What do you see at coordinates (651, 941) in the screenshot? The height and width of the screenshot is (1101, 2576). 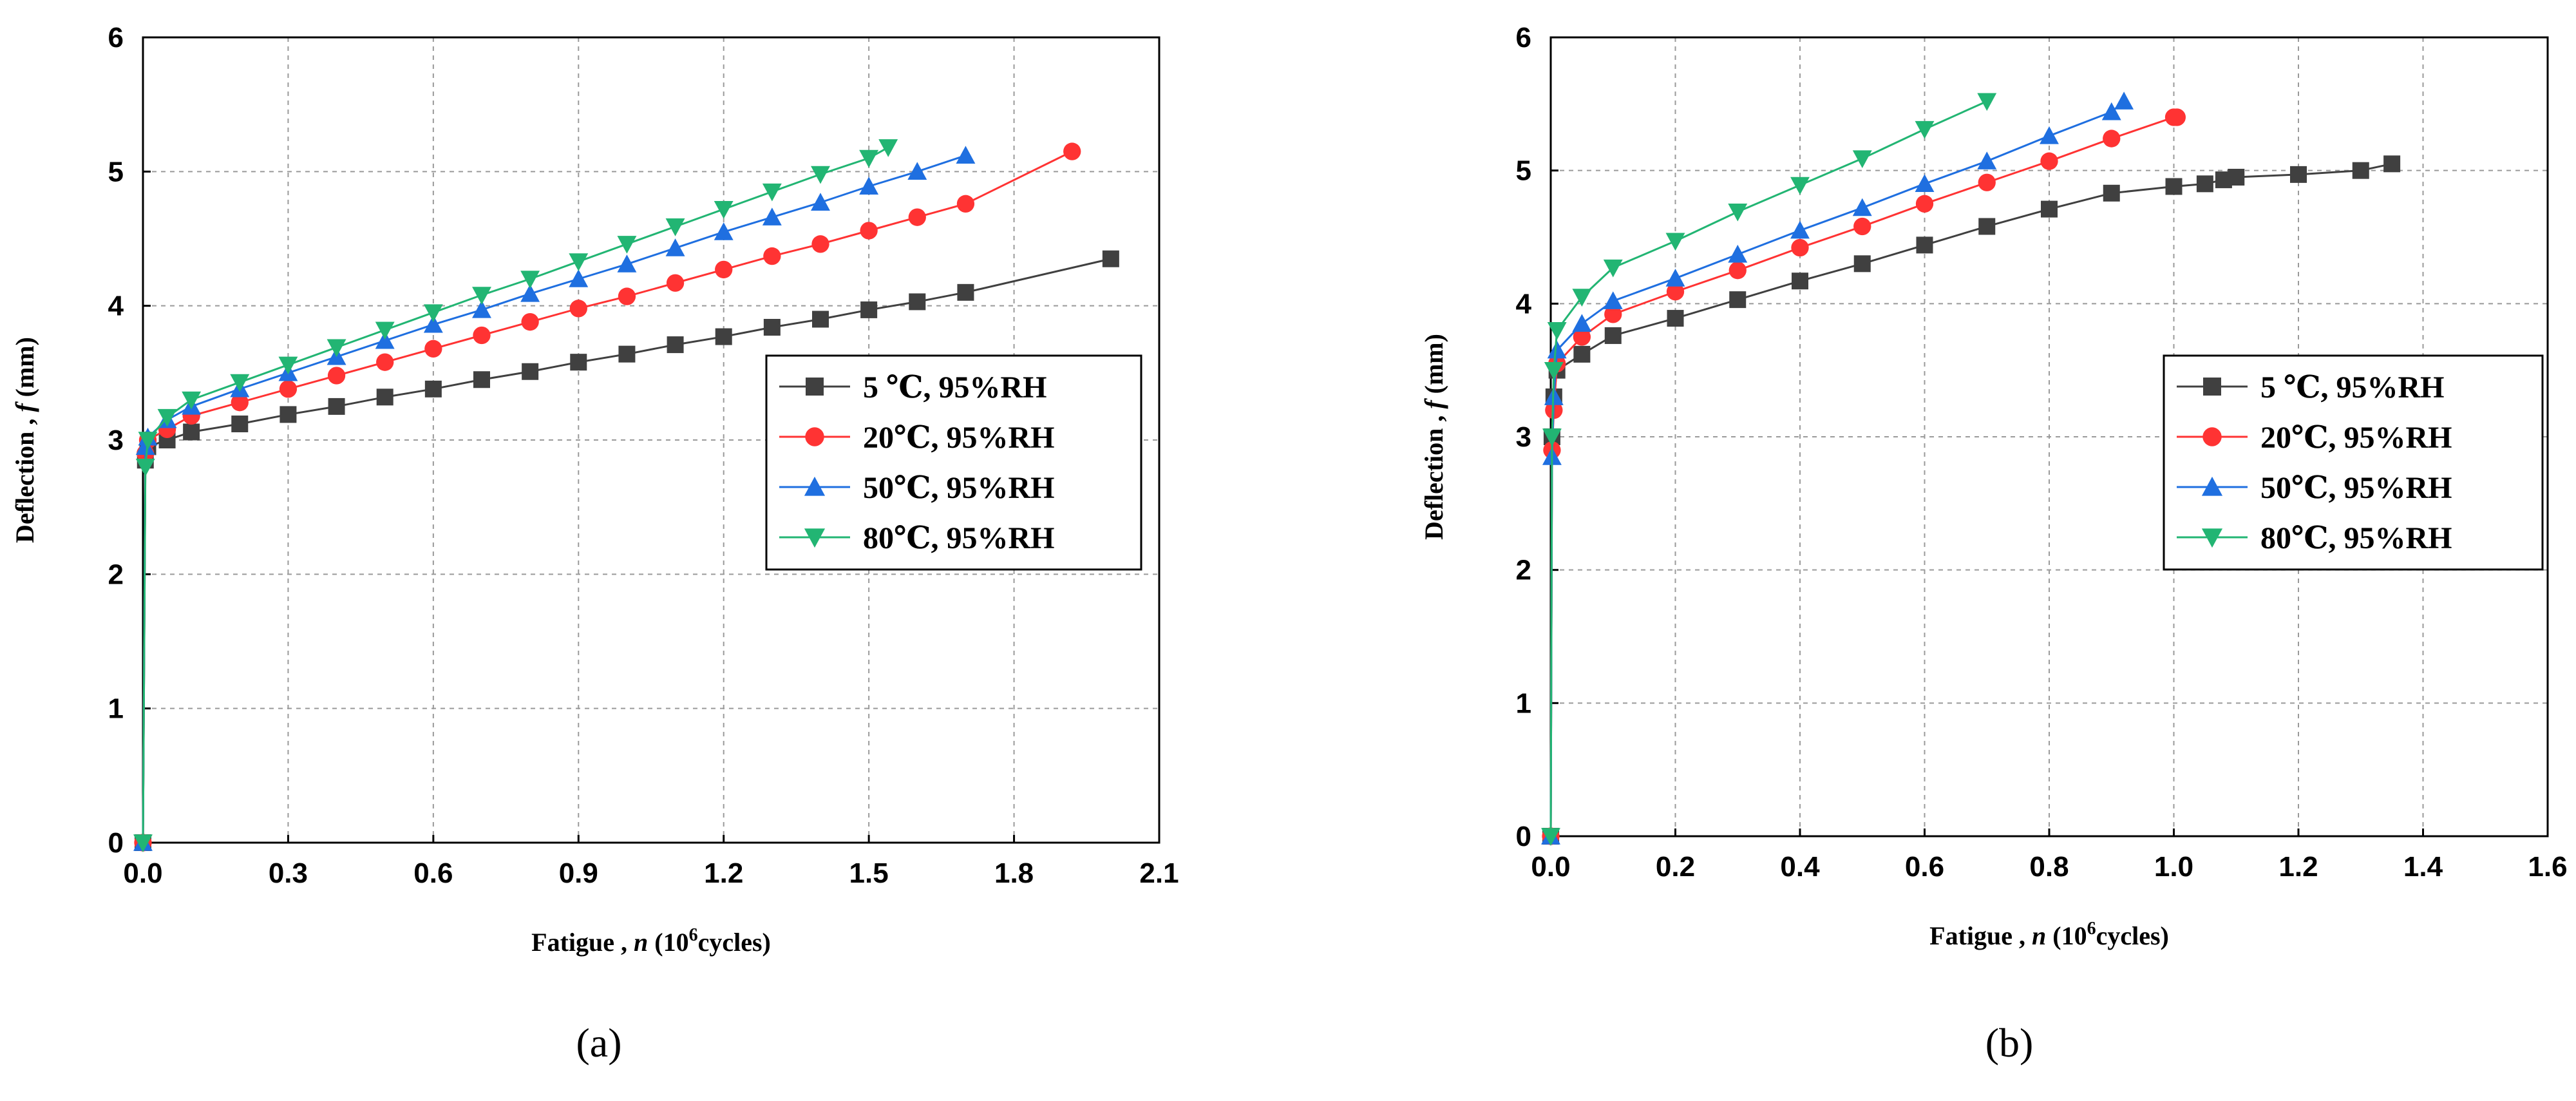 I see `x-axis-label-a: Fatigue , n (106cycles)` at bounding box center [651, 941].